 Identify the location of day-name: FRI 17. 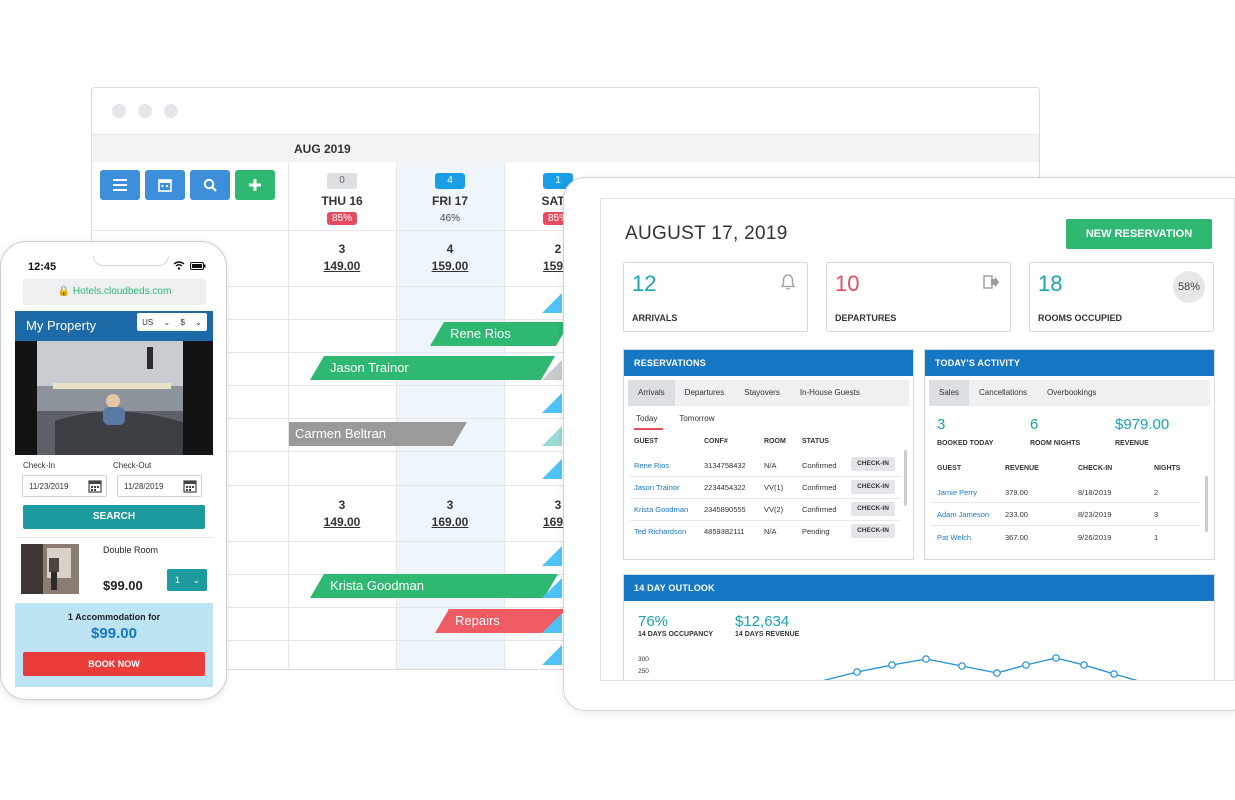
(449, 201).